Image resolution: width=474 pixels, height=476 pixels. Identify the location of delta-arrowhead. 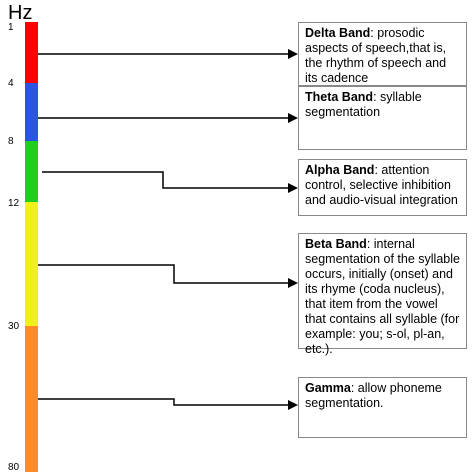
(293, 54).